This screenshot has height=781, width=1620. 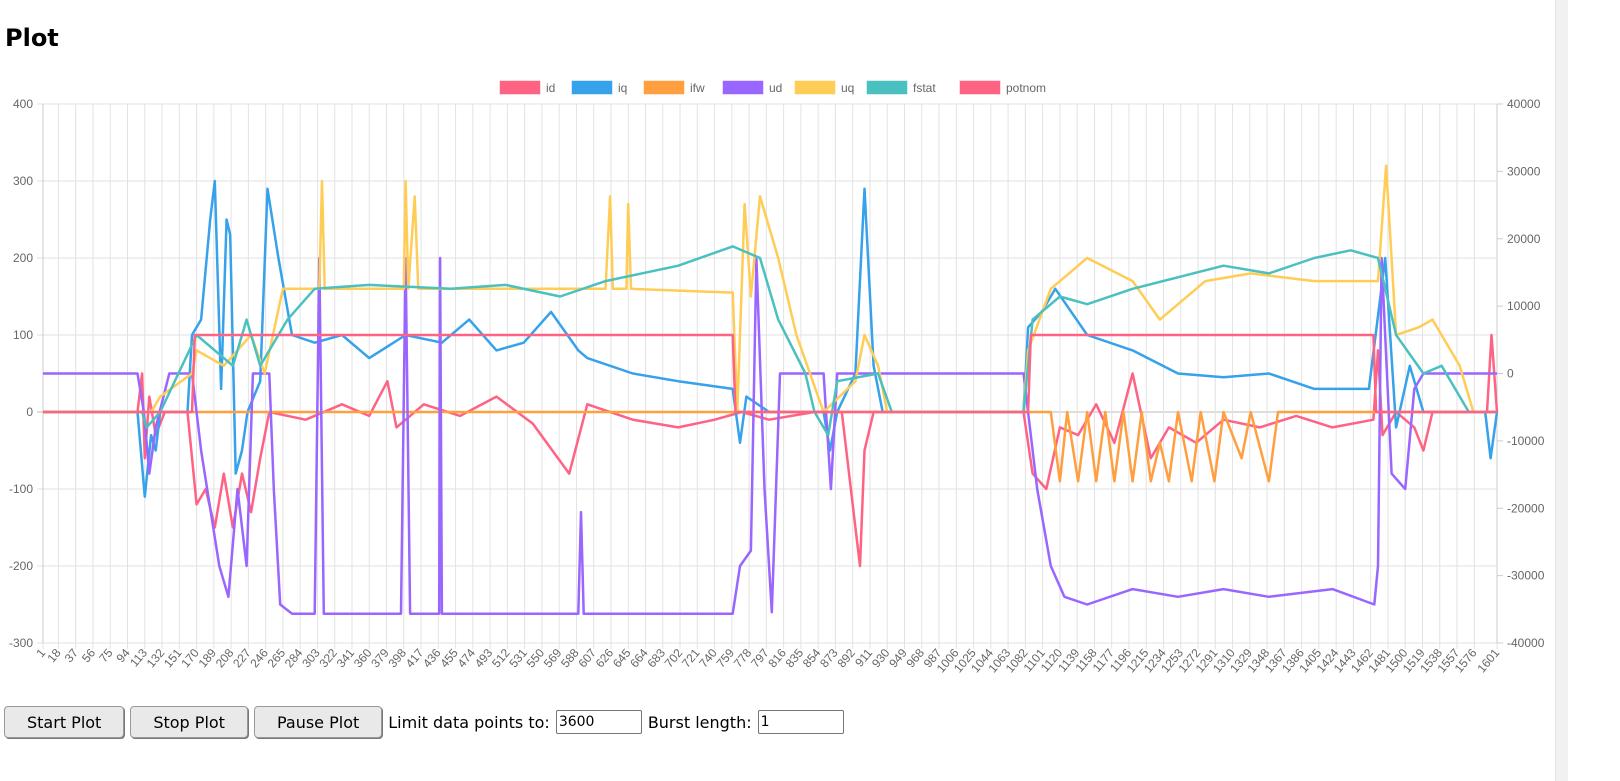 What do you see at coordinates (64, 722) in the screenshot?
I see `start-plot-button: Start Plot` at bounding box center [64, 722].